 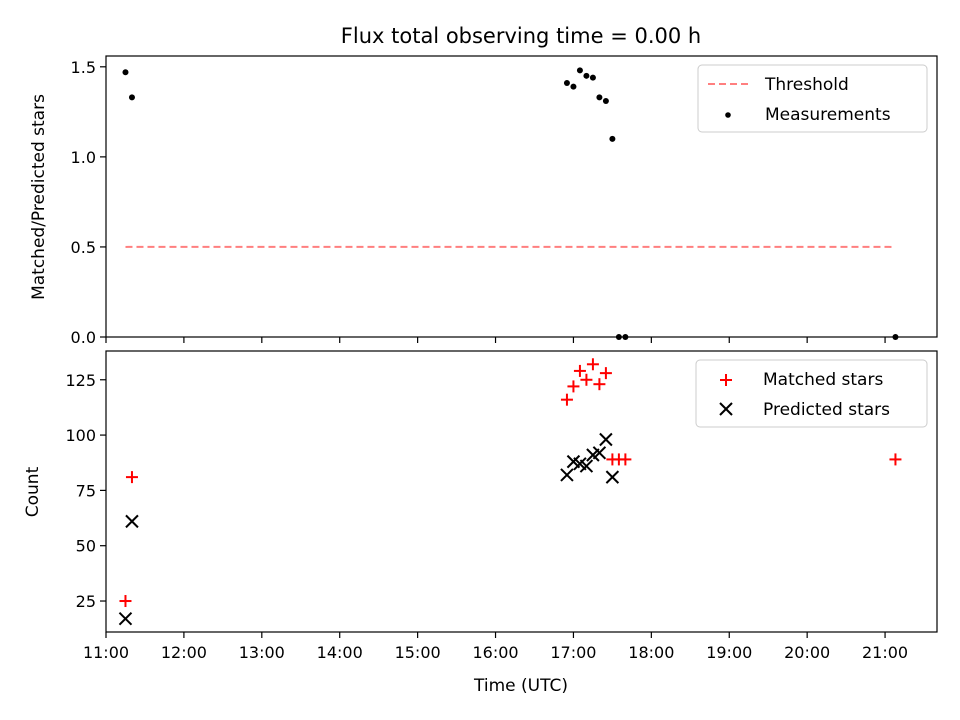 What do you see at coordinates (726, 409) in the screenshot?
I see `legend-predicted-swatch` at bounding box center [726, 409].